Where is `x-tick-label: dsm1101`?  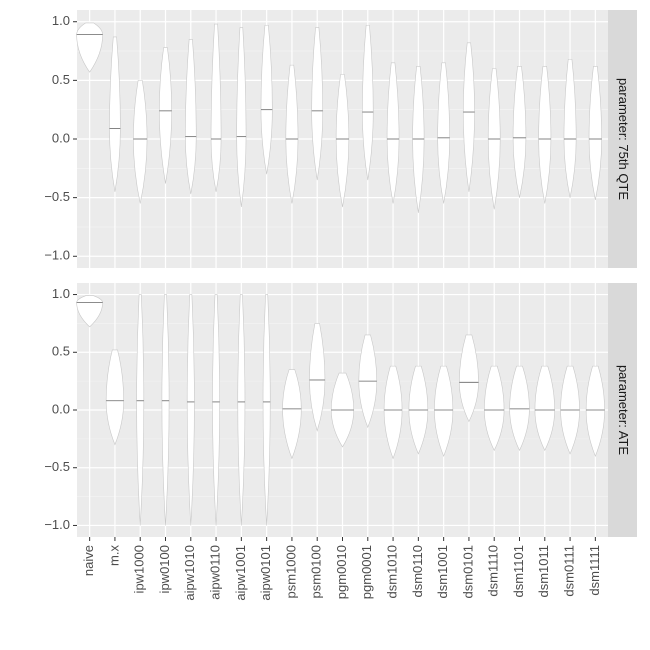
x-tick-label: dsm1101 is located at coordinates (518, 571).